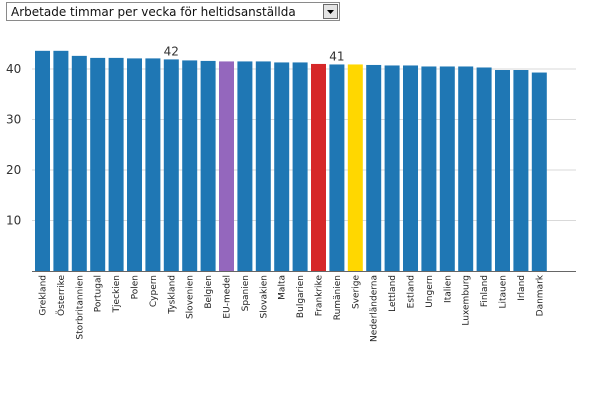 This screenshot has height=400, width=600. What do you see at coordinates (191, 297) in the screenshot?
I see `x-tick-label-slovenien: Slovenien` at bounding box center [191, 297].